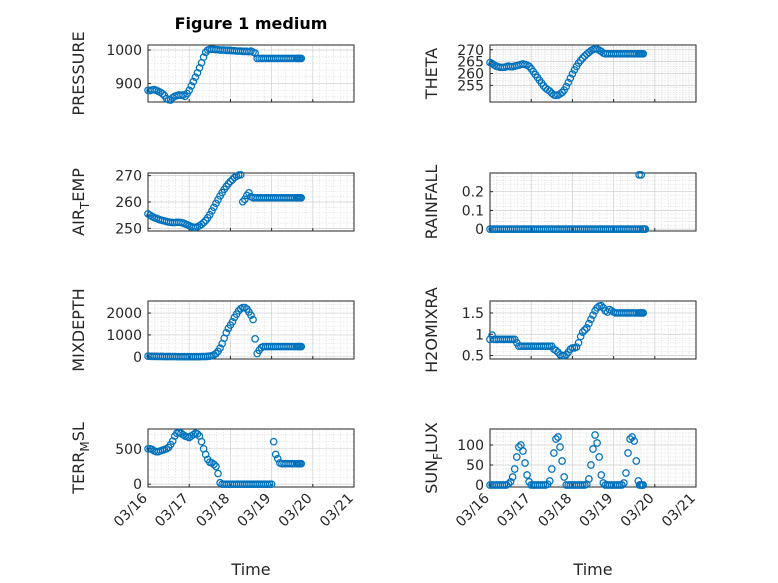 This screenshot has height=583, width=778. Describe the element at coordinates (250, 569) in the screenshot. I see `x-axis-label-left: Time` at that location.